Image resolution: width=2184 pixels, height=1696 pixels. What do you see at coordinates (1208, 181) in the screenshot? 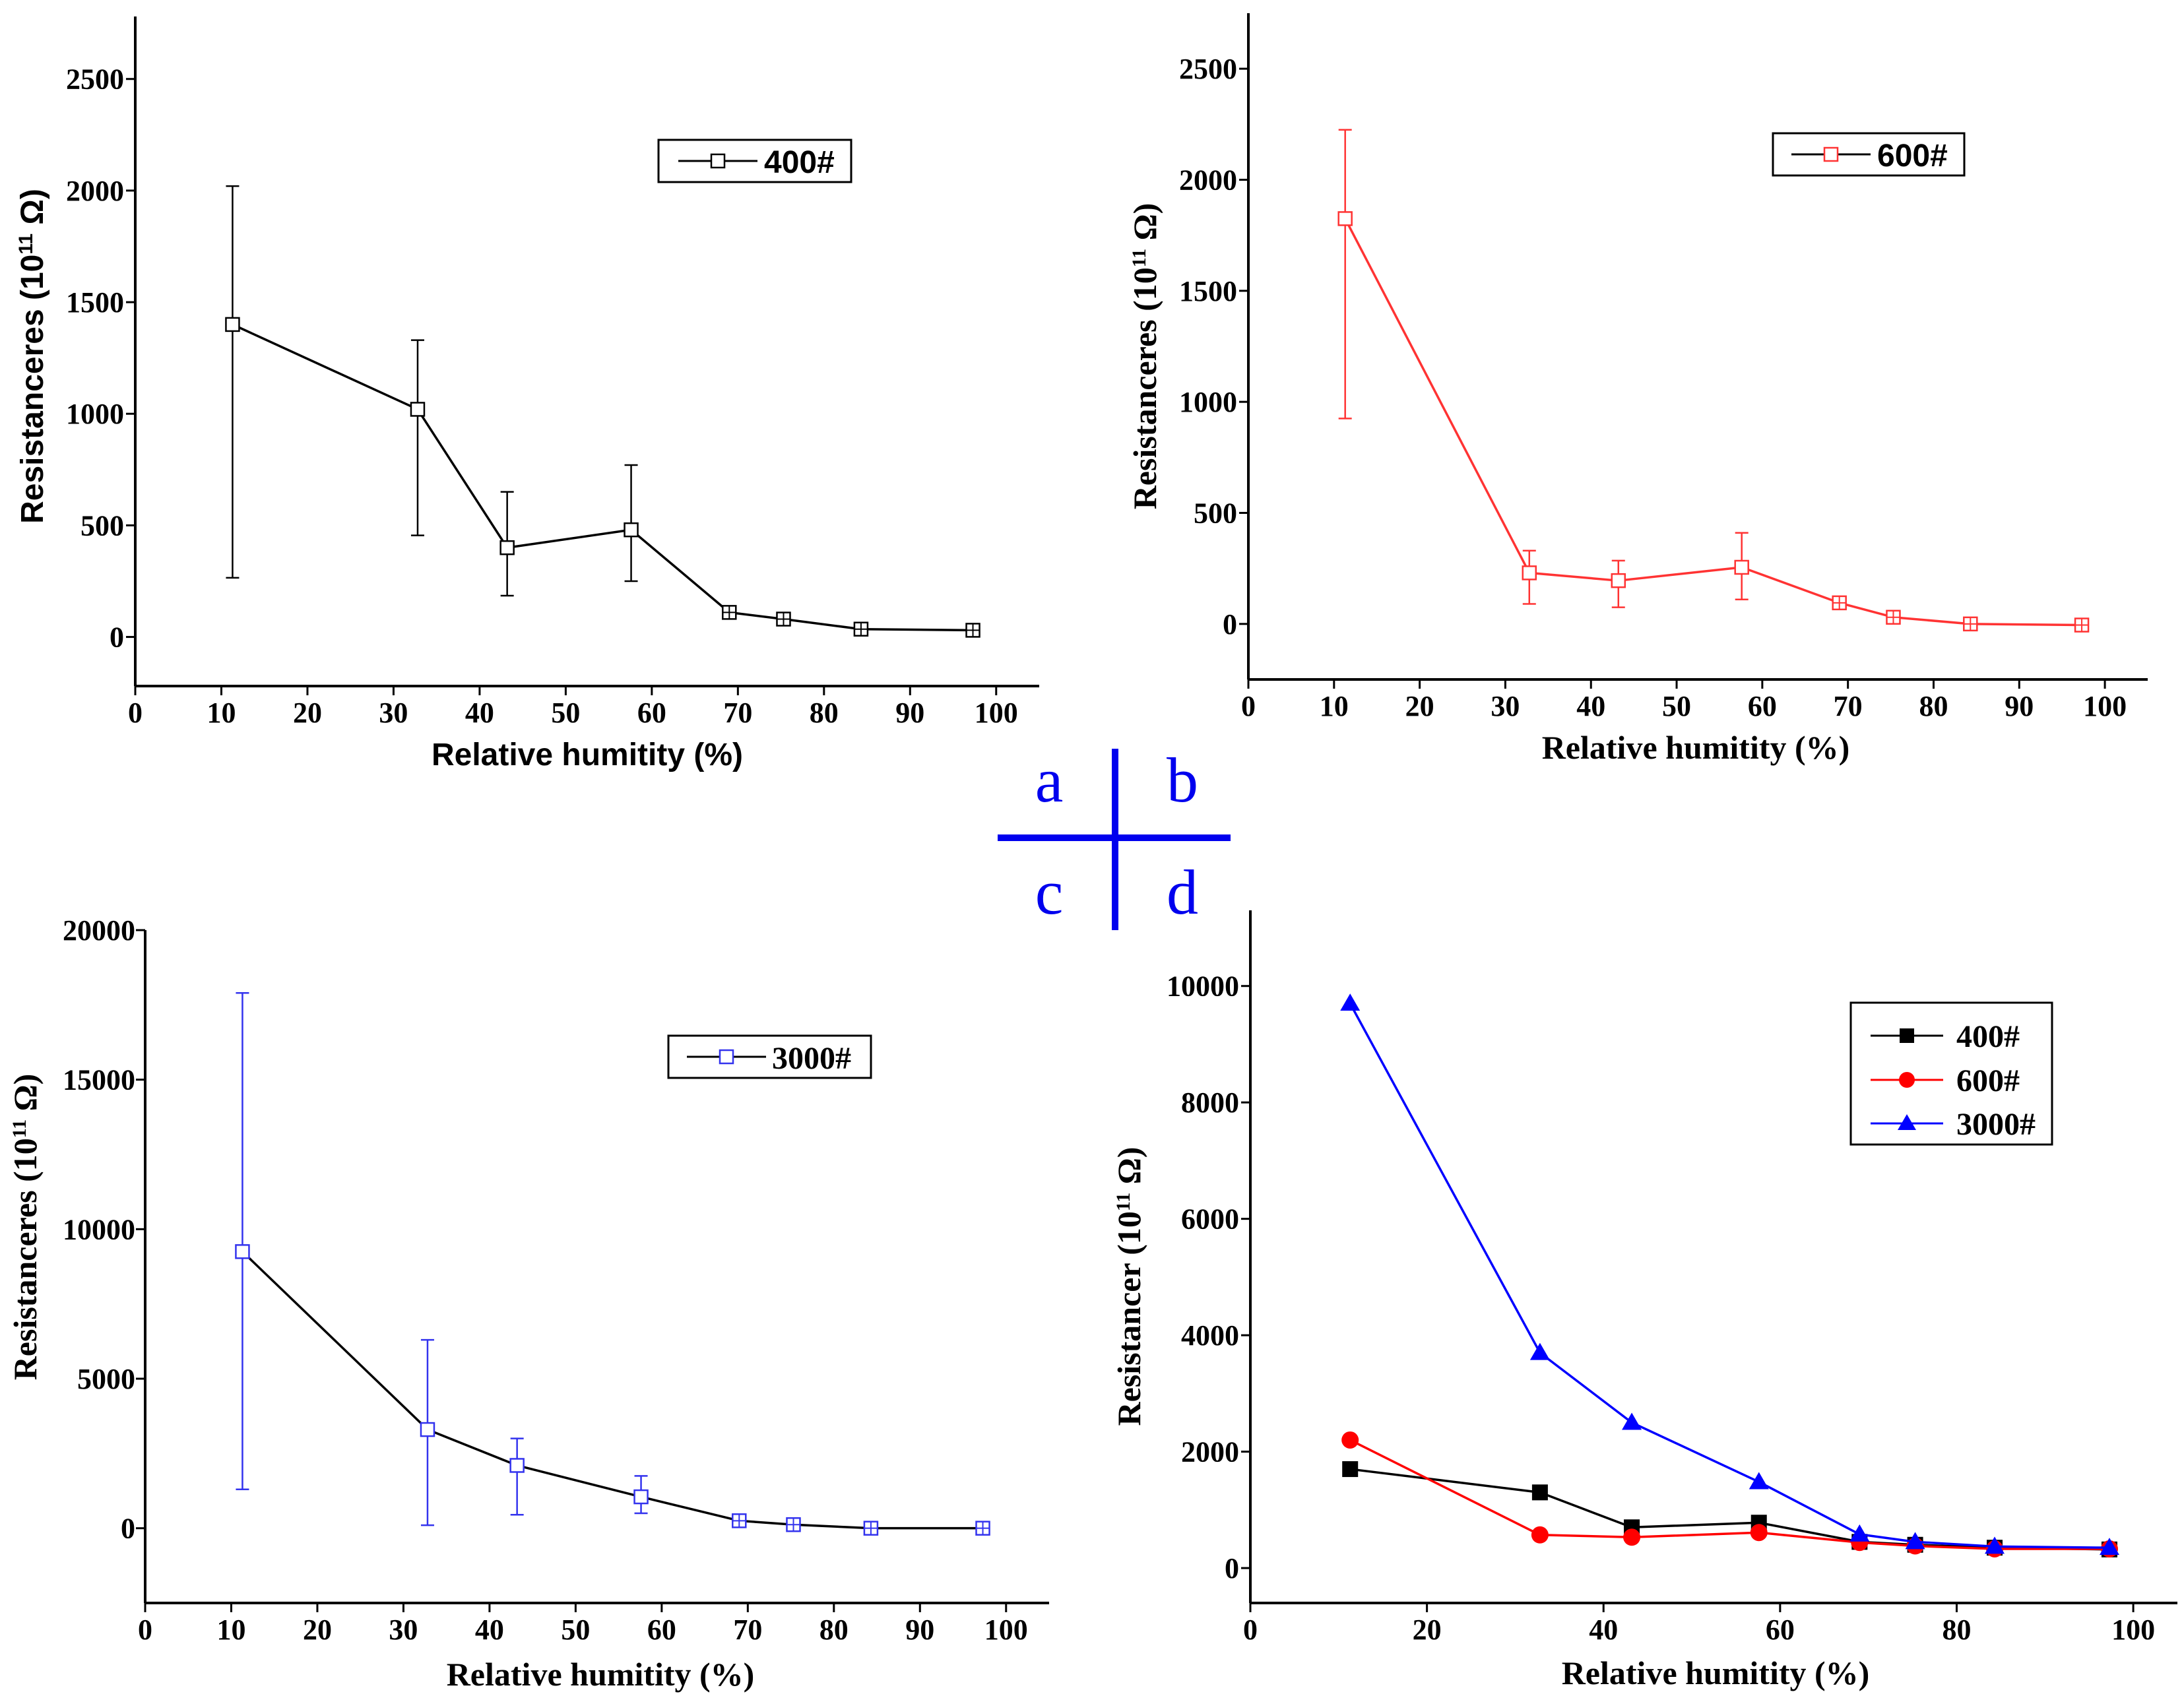
I see `y-tick-label-b: 2000` at bounding box center [1208, 181].